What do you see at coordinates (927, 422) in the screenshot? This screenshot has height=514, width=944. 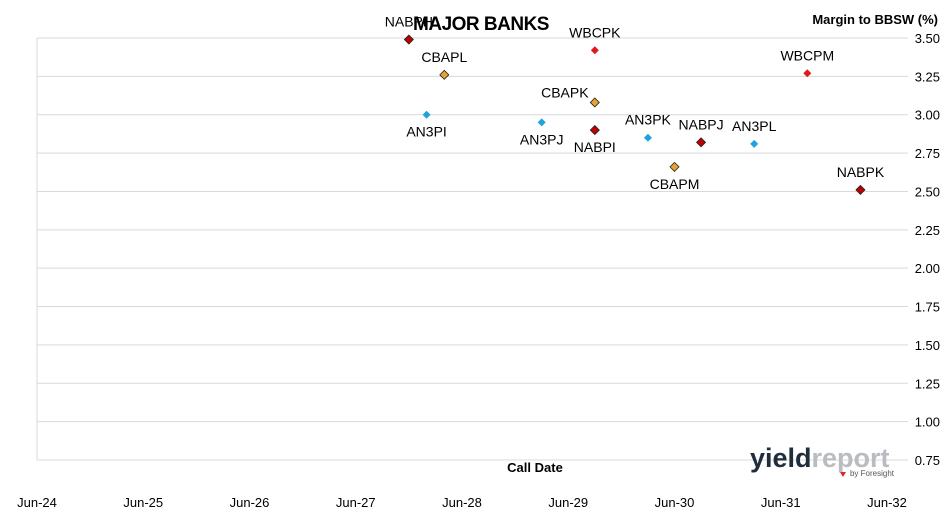 I see `y-tick-label: 1.00` at bounding box center [927, 422].